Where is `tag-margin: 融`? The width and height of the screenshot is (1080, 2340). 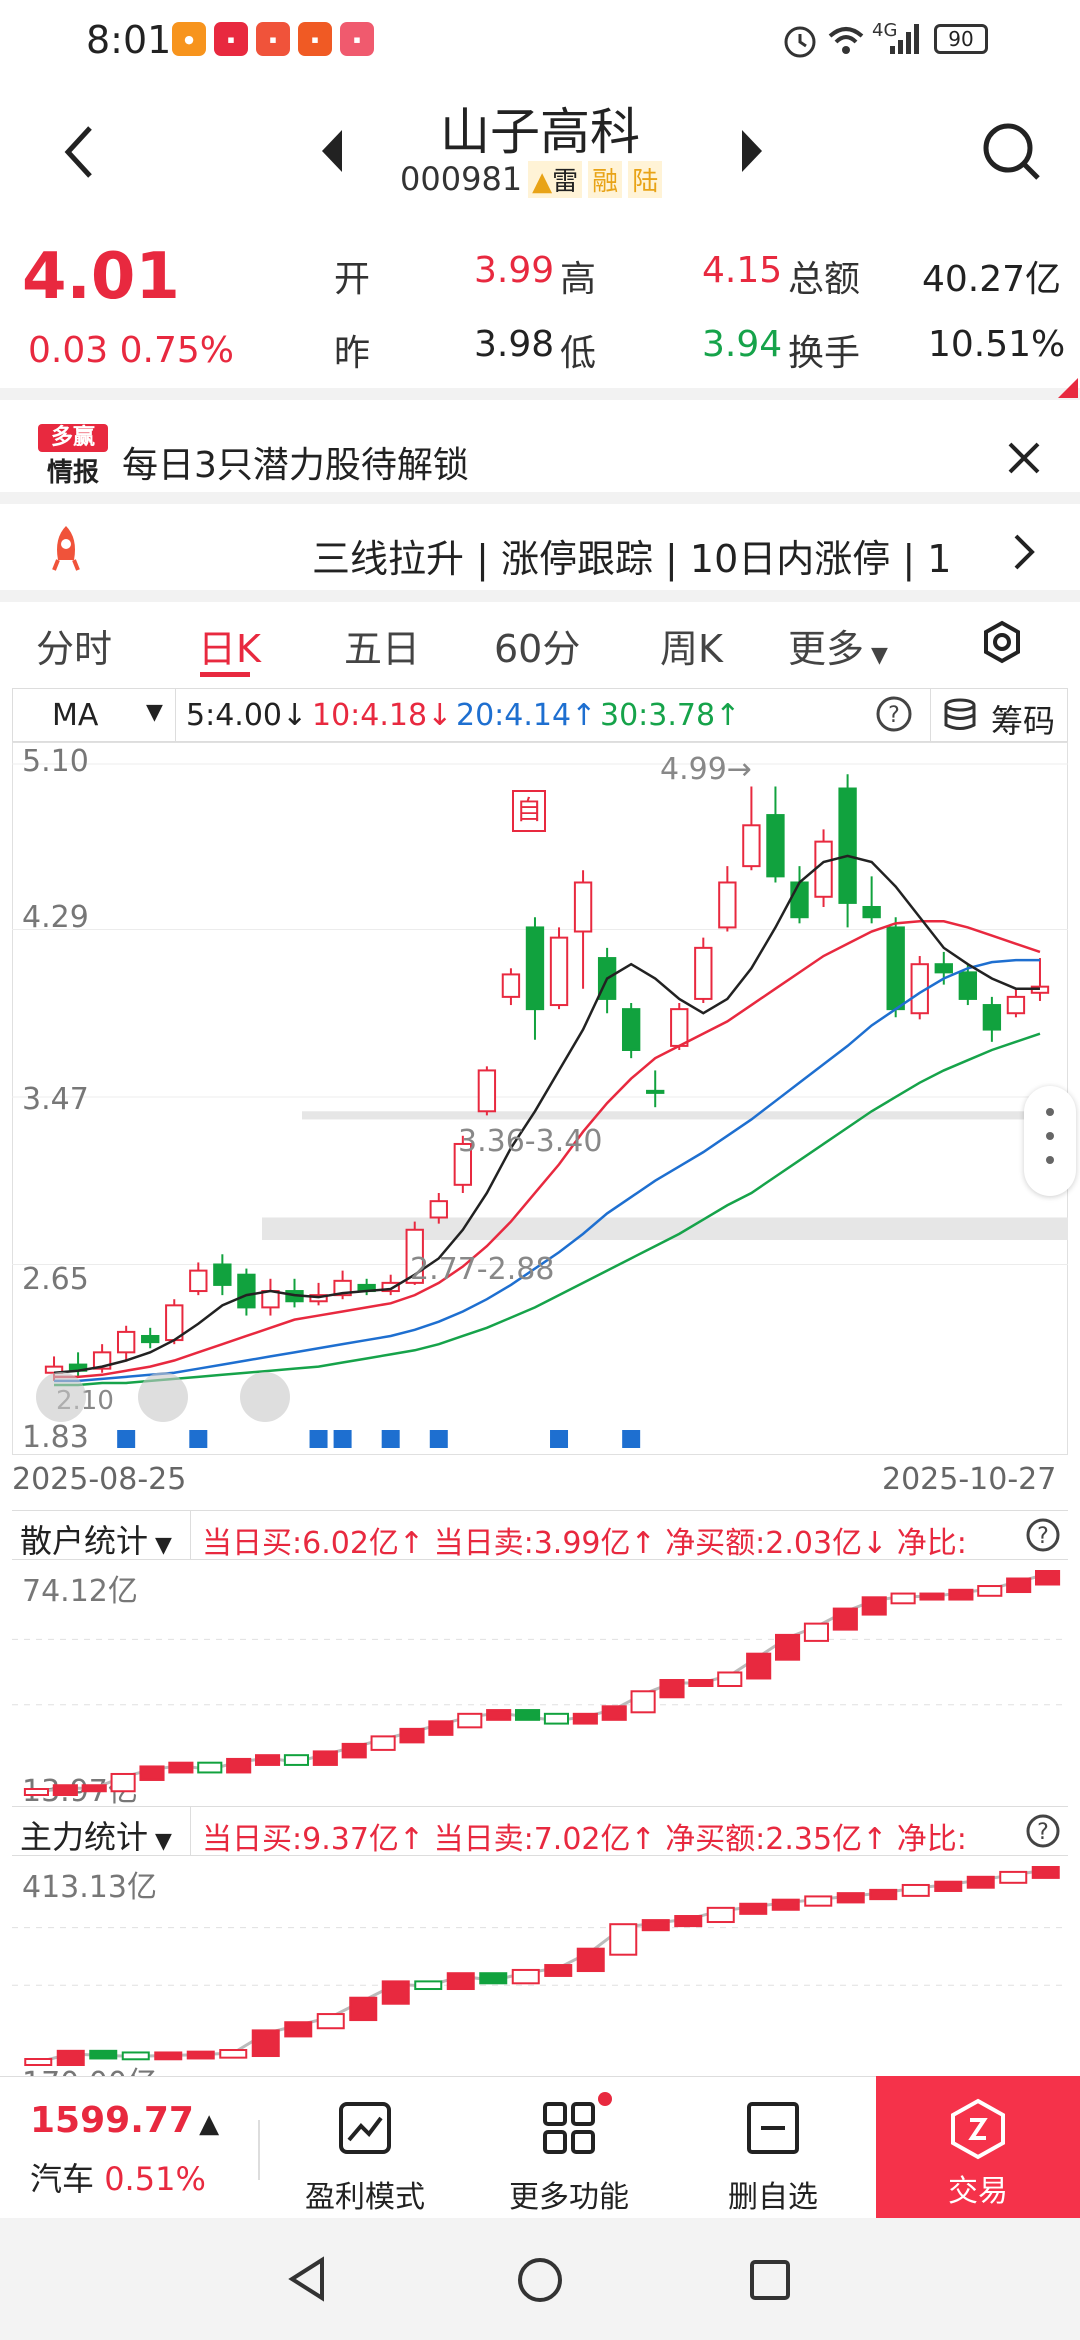 tag-margin: 融 is located at coordinates (605, 179).